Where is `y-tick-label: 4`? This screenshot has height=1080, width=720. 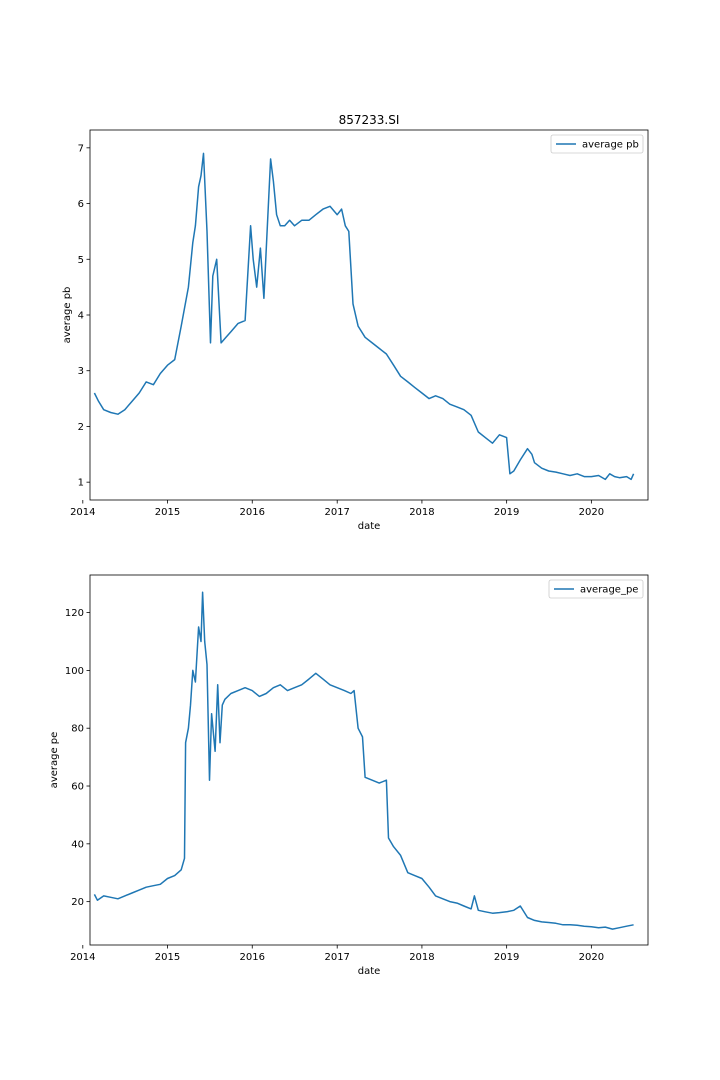
y-tick-label: 4 is located at coordinates (81, 316).